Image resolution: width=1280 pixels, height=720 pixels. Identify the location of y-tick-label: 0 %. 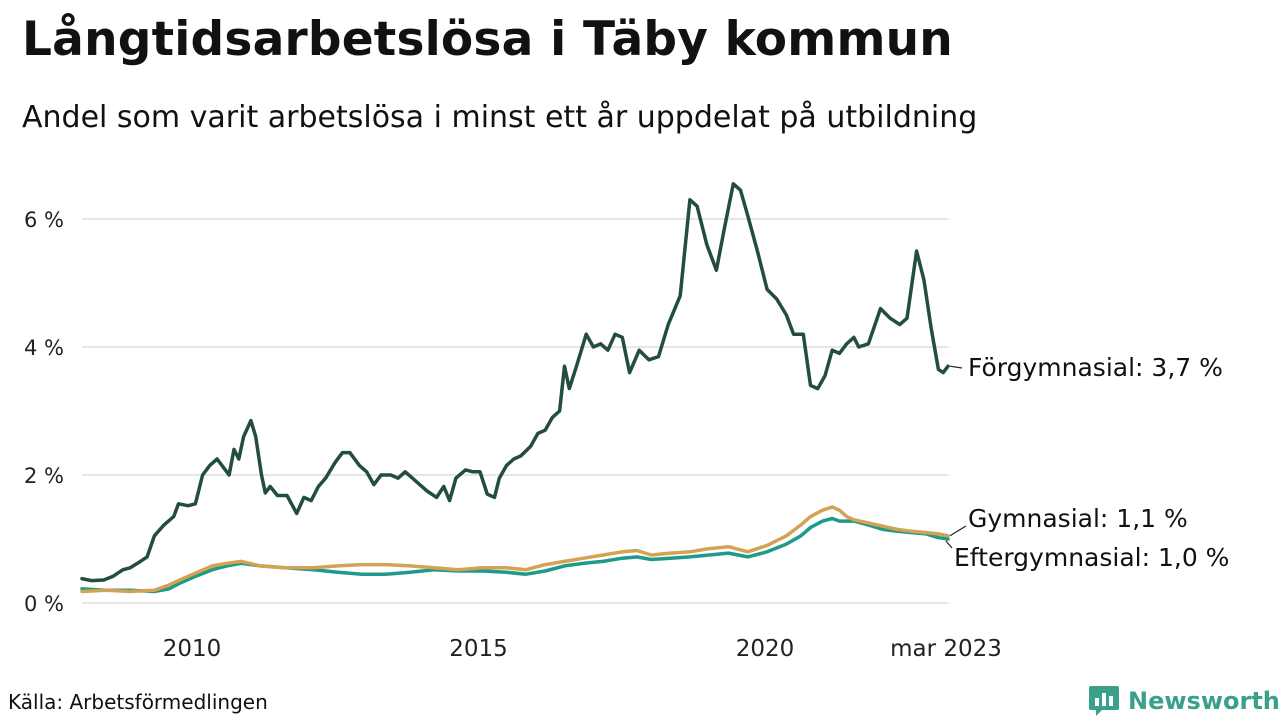
(44, 604).